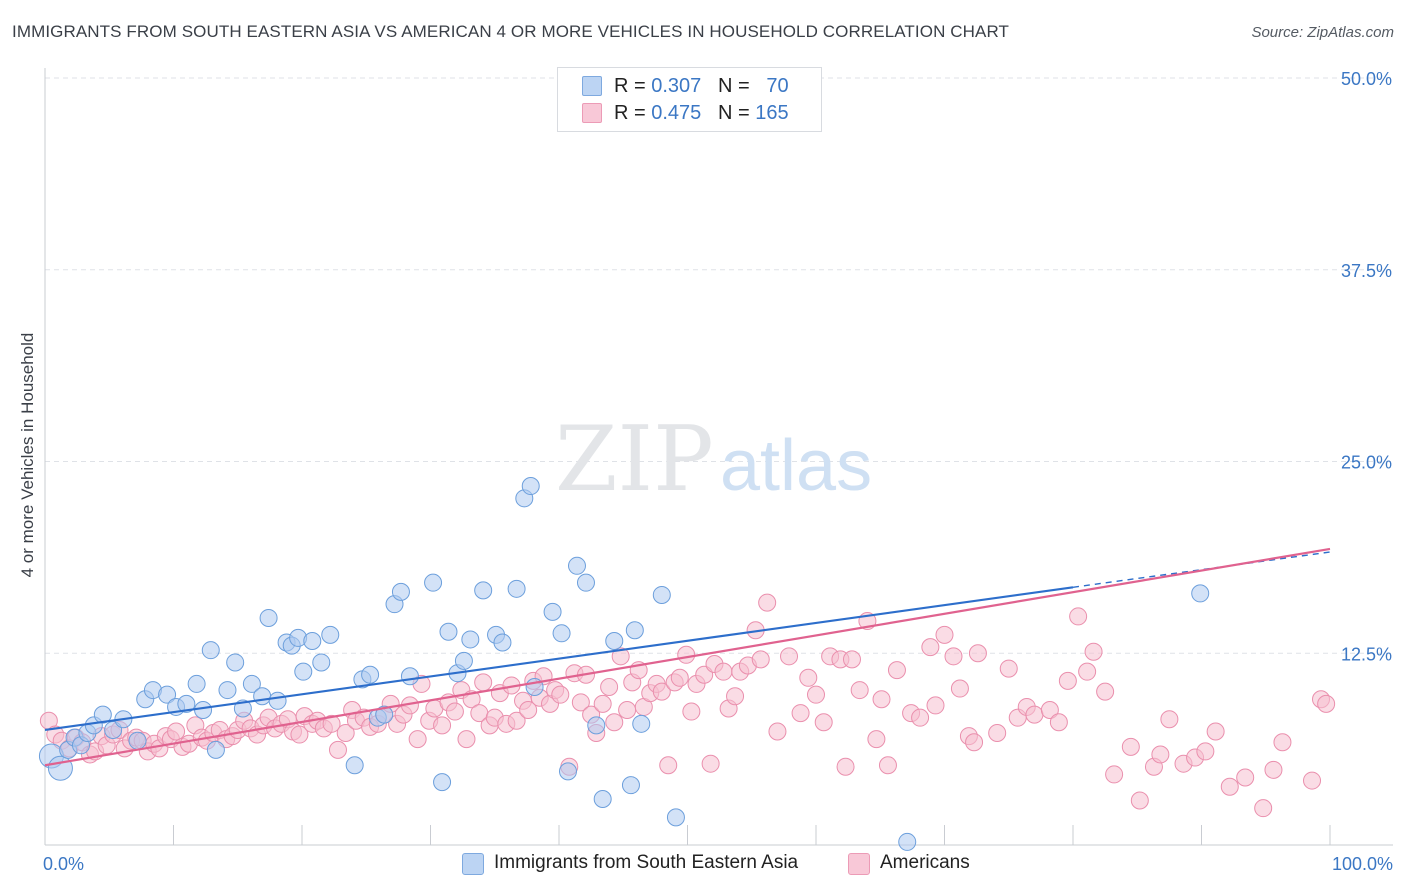 The image size is (1406, 892). What do you see at coordinates (1362, 864) in the screenshot?
I see `x-tick-label: 100.0%` at bounding box center [1362, 864].